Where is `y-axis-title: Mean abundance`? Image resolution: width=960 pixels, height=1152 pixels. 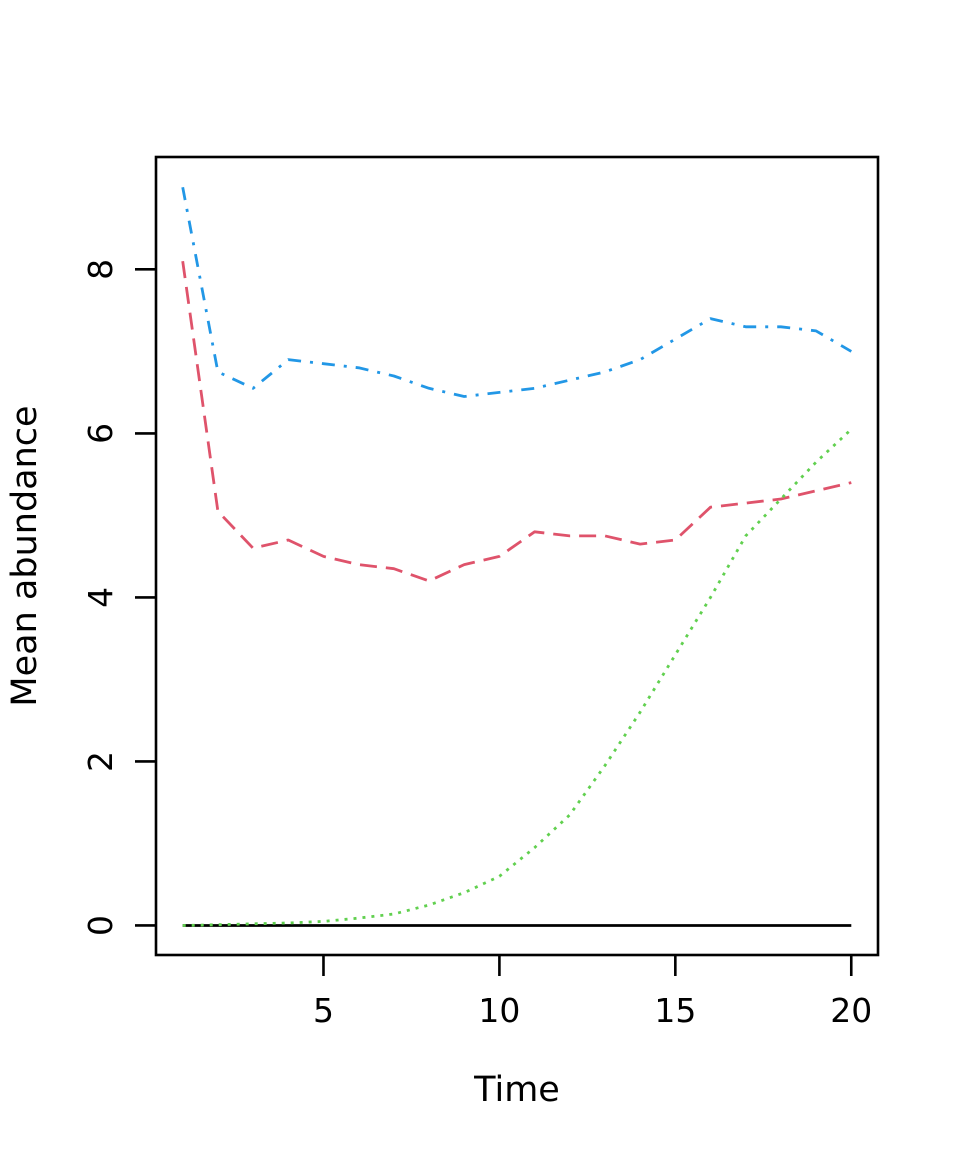
y-axis-title: Mean abundance is located at coordinates (25, 555).